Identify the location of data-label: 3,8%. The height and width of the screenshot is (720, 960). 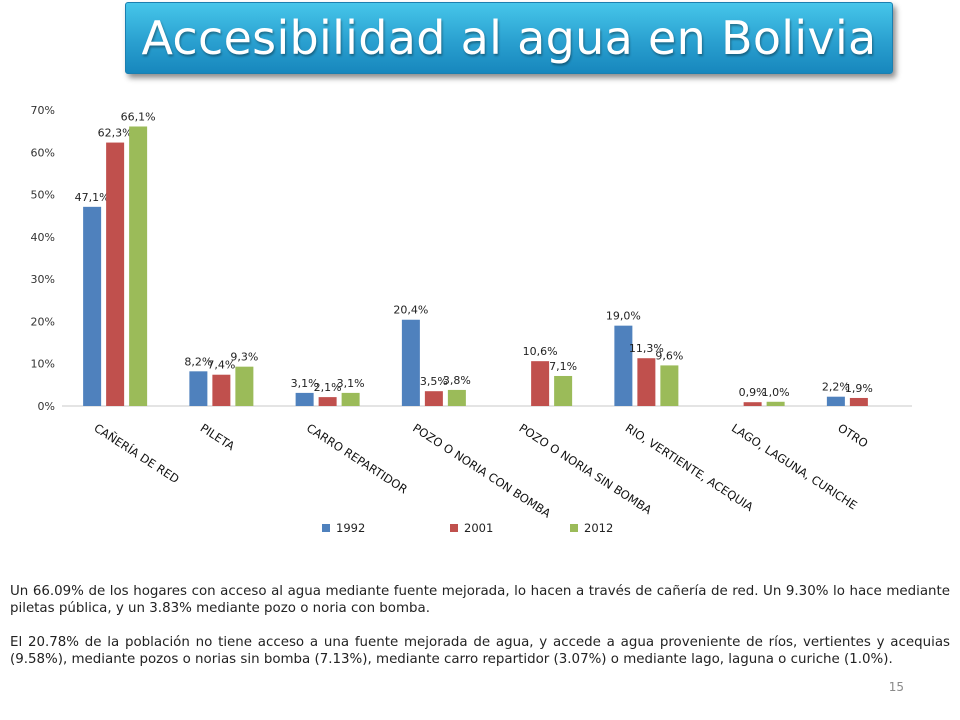
(457, 380).